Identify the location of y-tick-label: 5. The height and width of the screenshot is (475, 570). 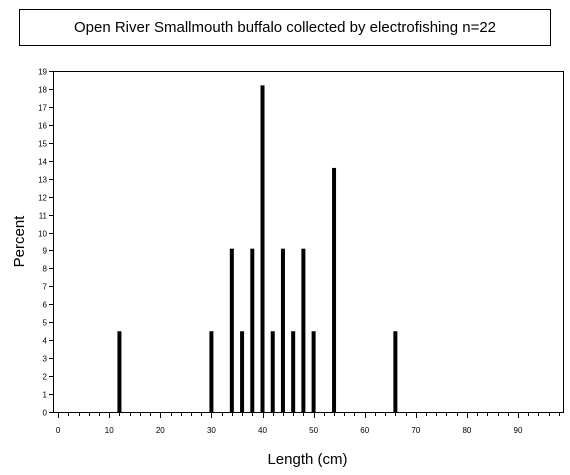
(45, 323).